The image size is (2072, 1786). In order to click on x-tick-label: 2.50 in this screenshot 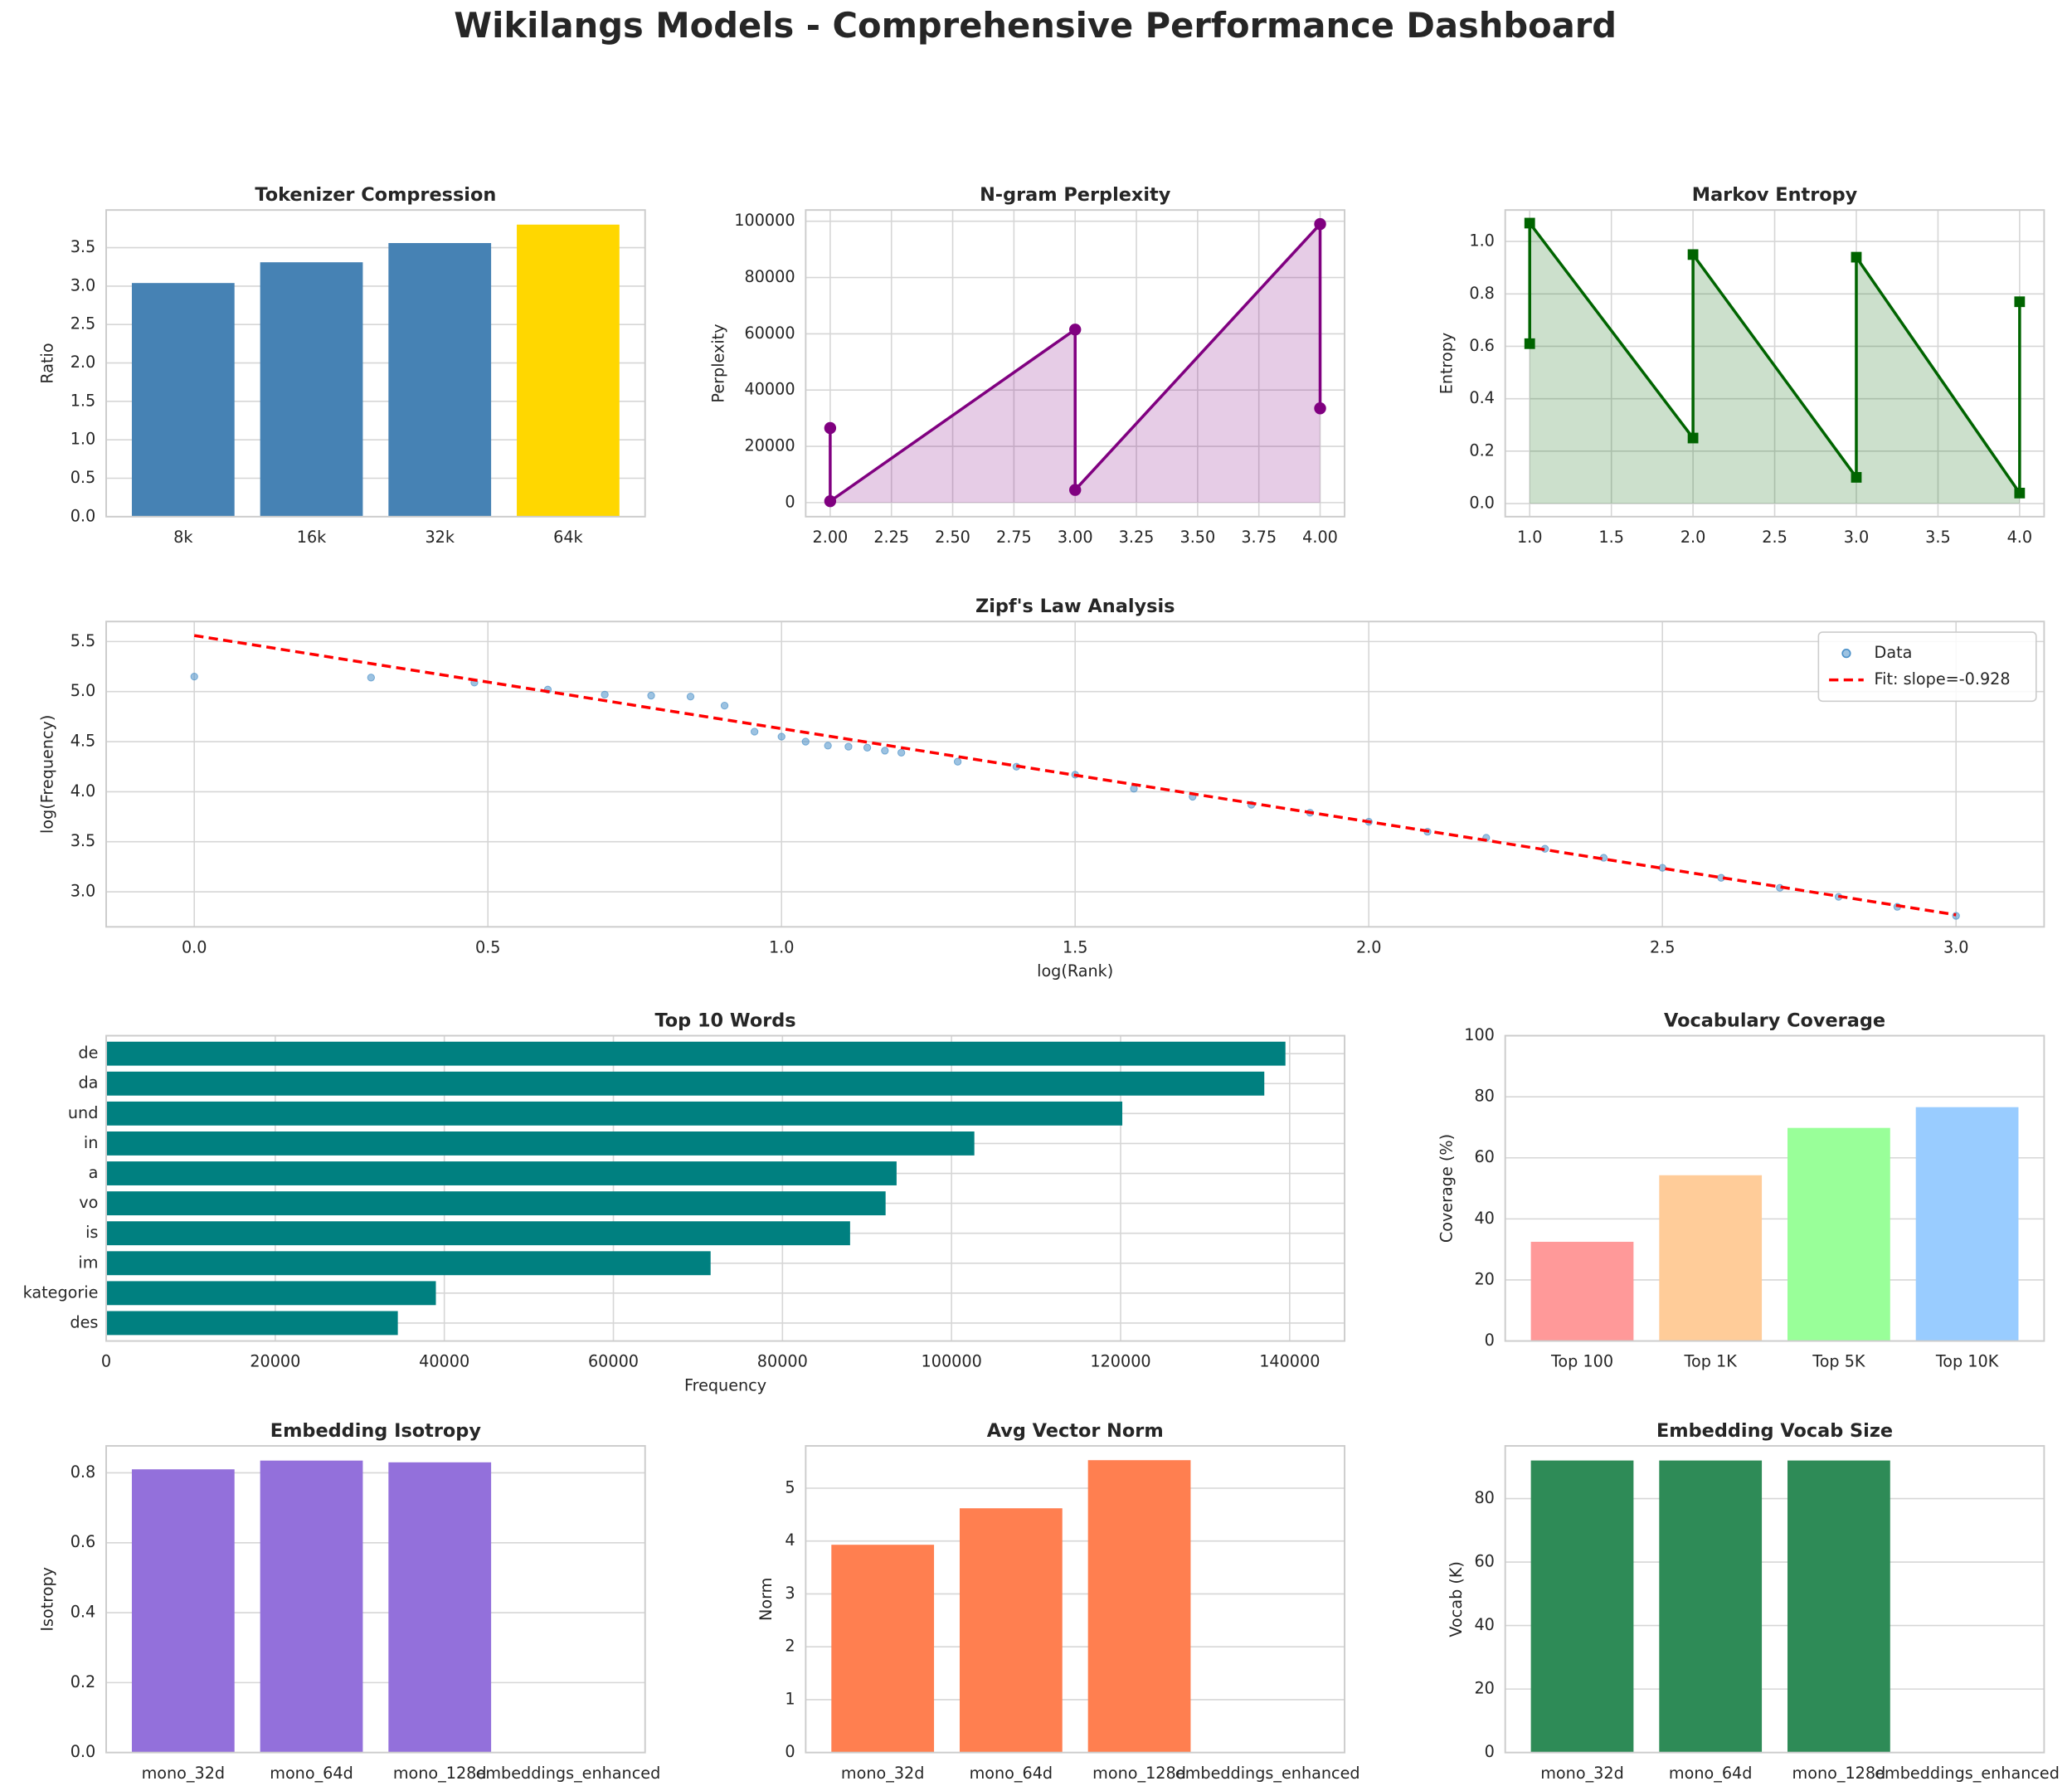, I will do `click(952, 538)`.